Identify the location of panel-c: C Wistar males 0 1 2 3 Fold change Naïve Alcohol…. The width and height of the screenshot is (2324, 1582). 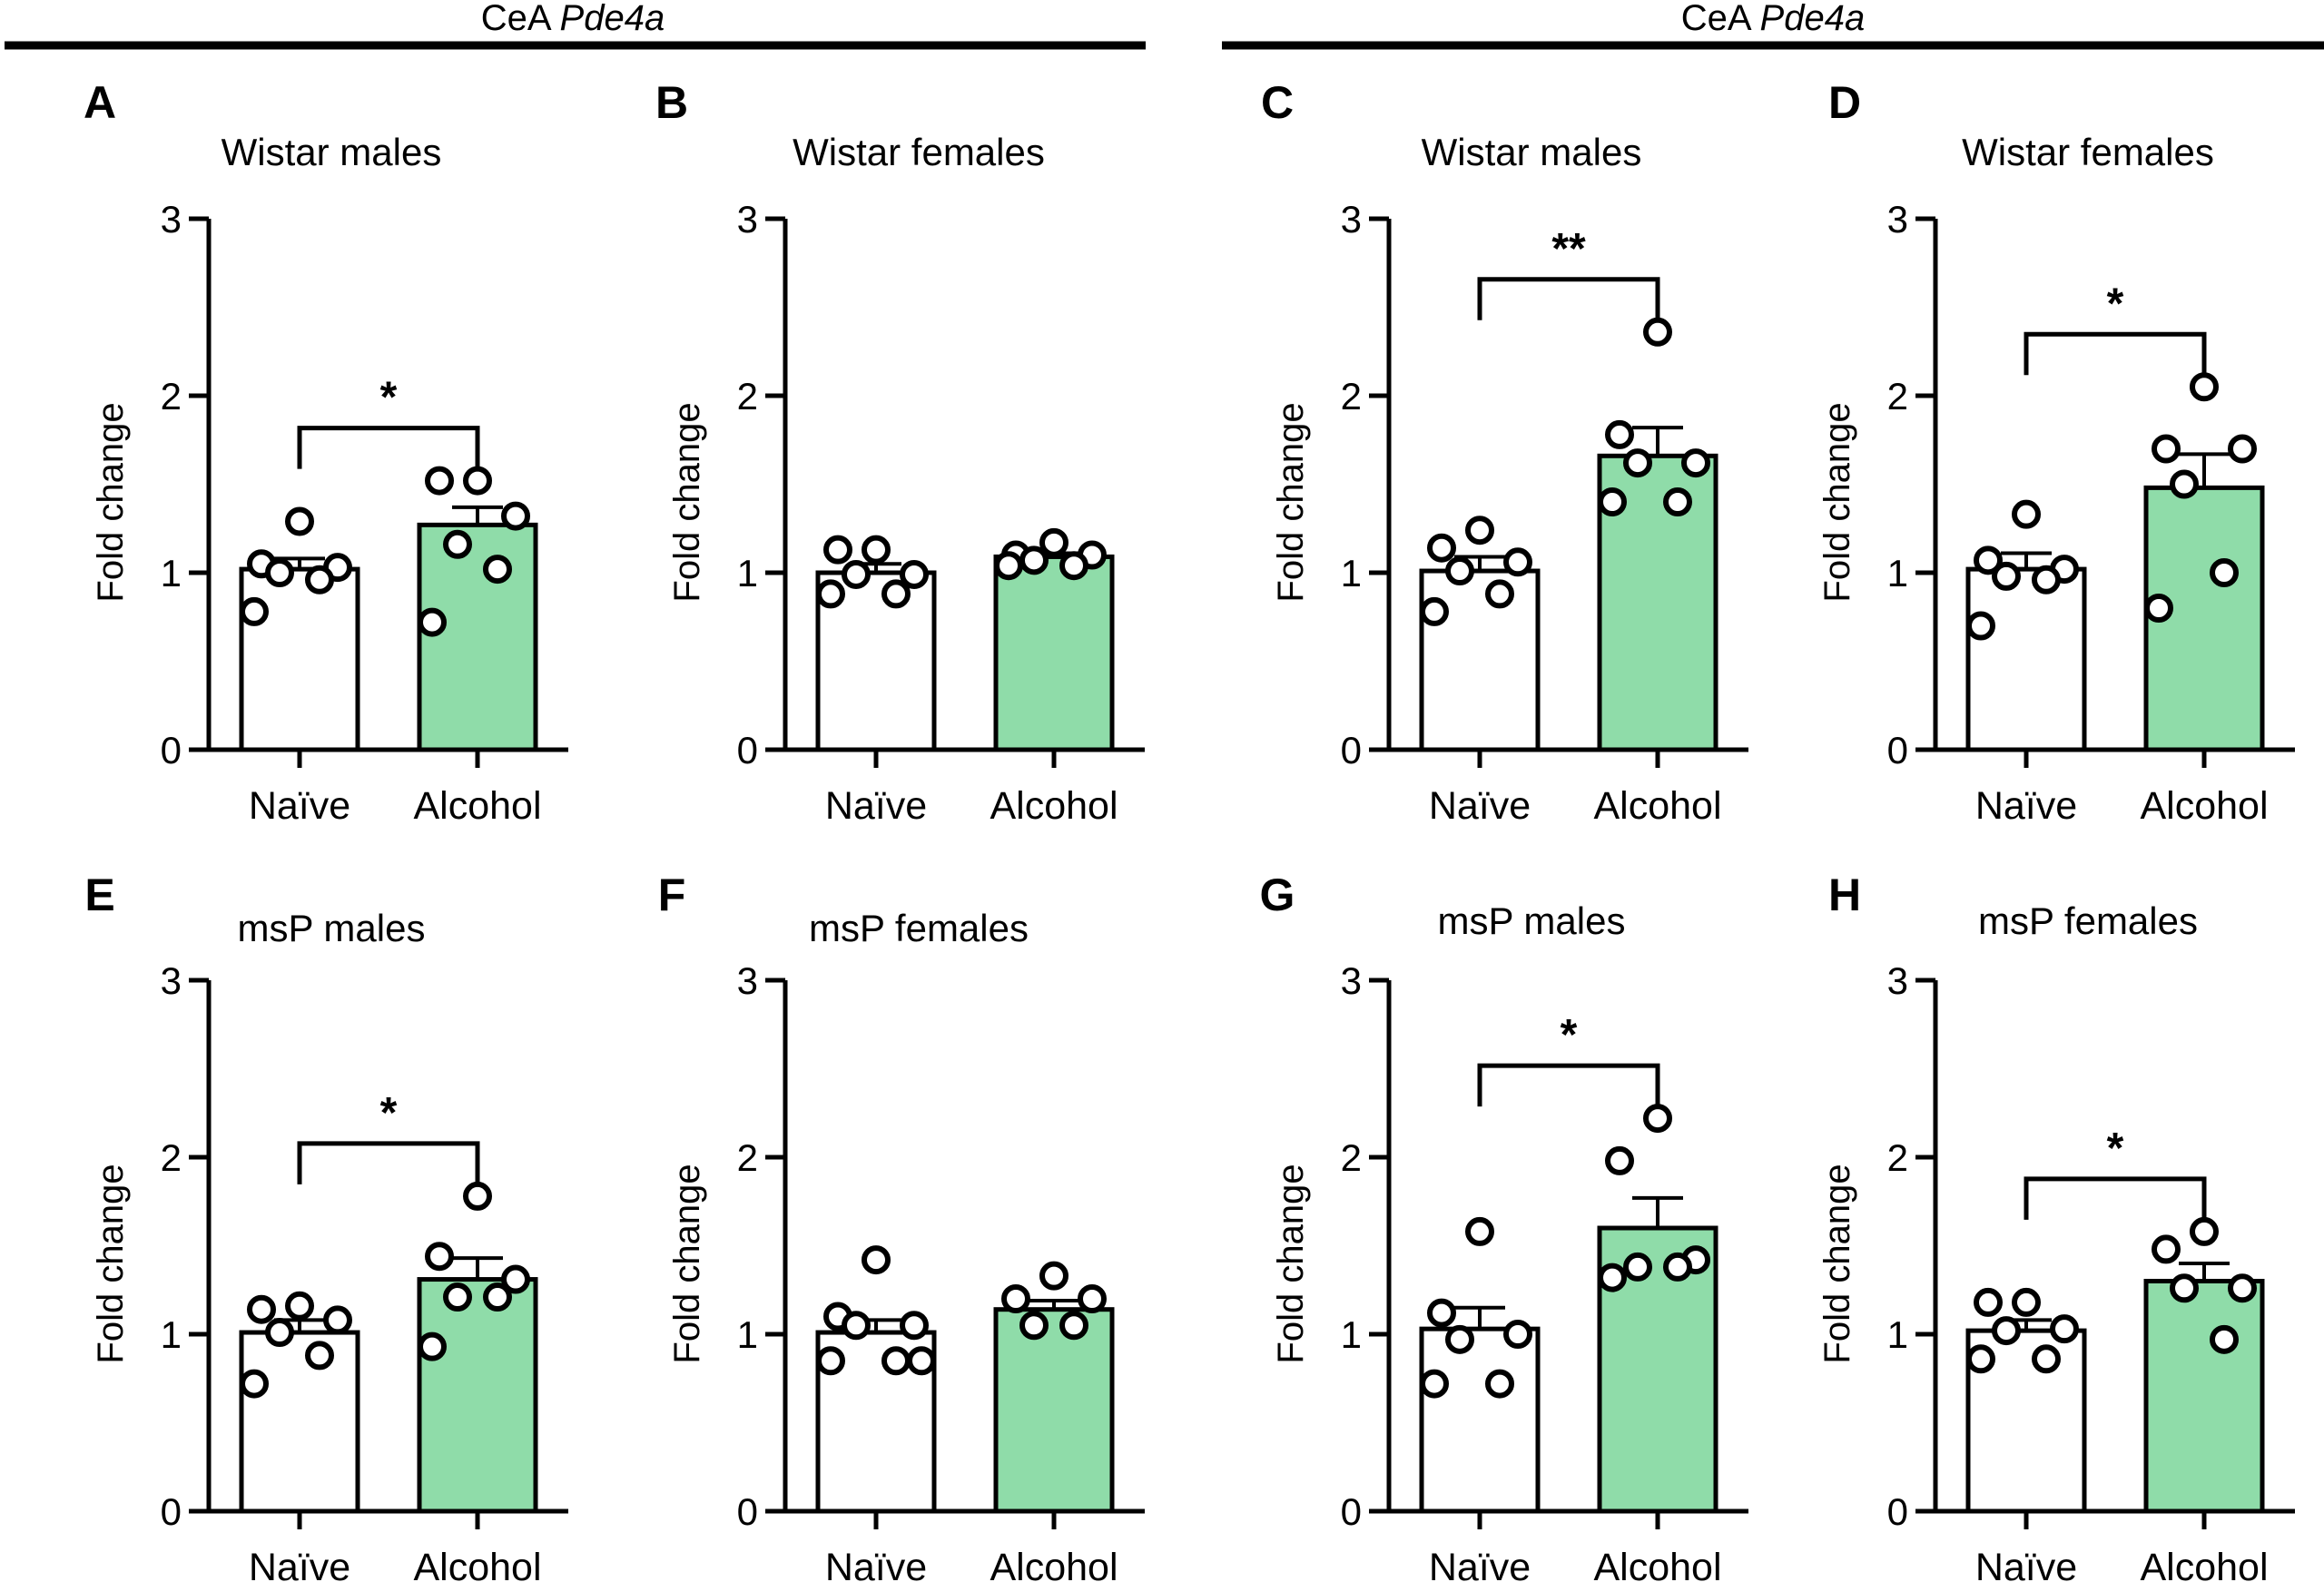
(1504, 452).